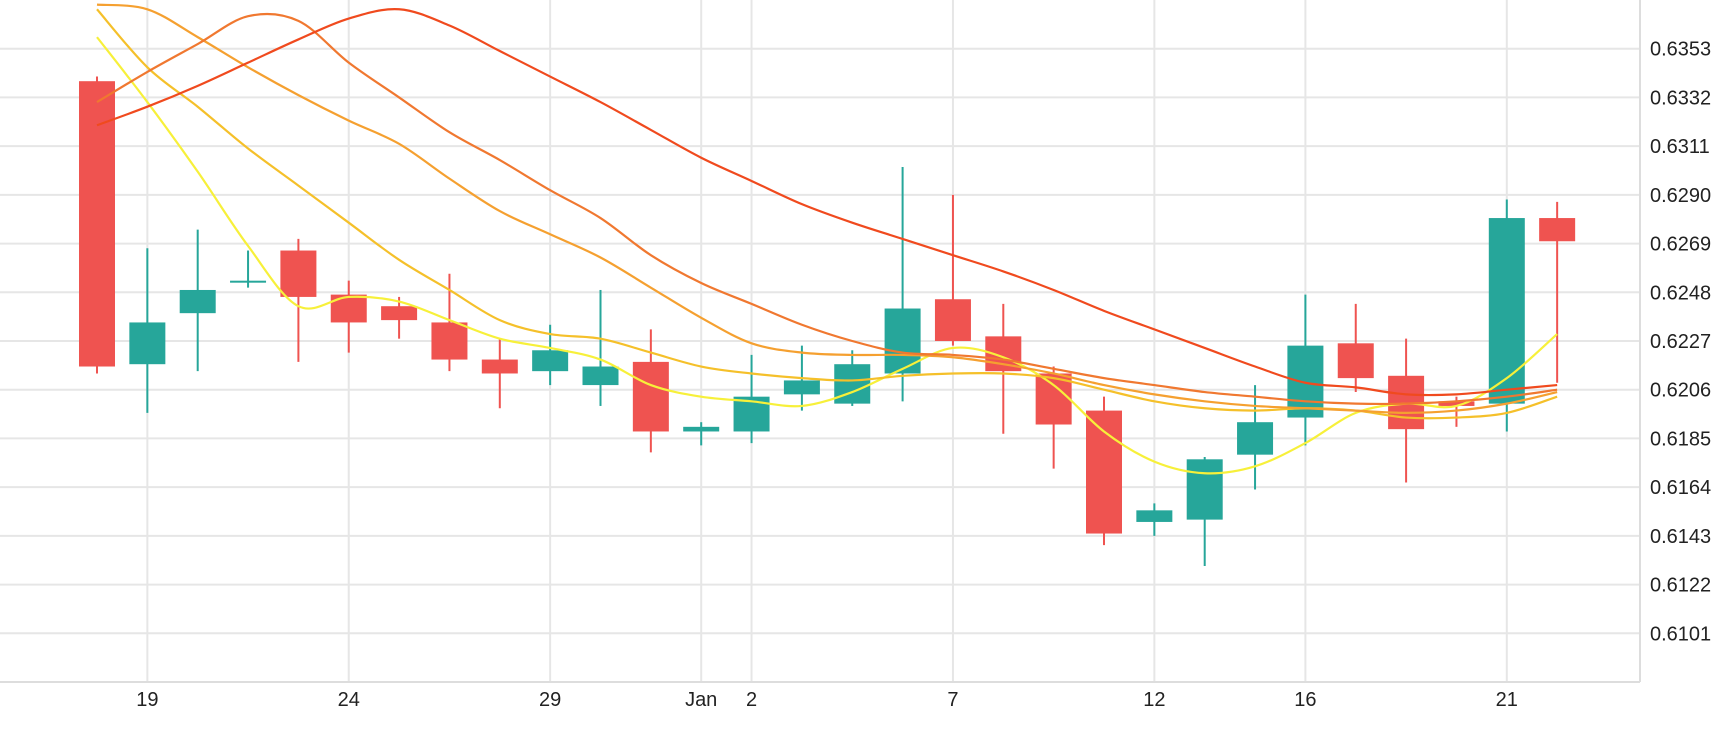 This screenshot has height=730, width=1730. What do you see at coordinates (1680, 293) in the screenshot?
I see `price-axis-label: 0.6248` at bounding box center [1680, 293].